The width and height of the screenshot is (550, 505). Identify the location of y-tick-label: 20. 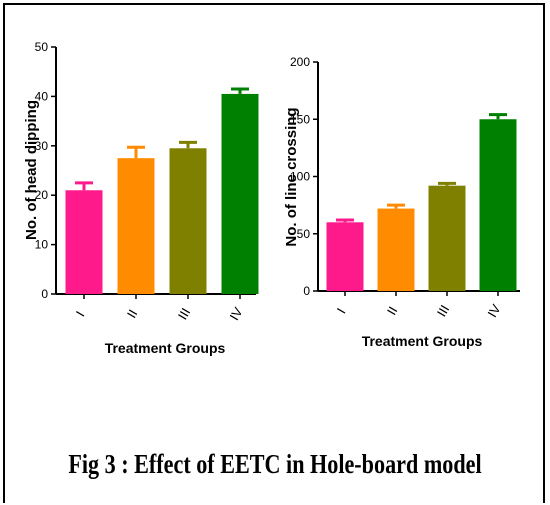
(42, 195).